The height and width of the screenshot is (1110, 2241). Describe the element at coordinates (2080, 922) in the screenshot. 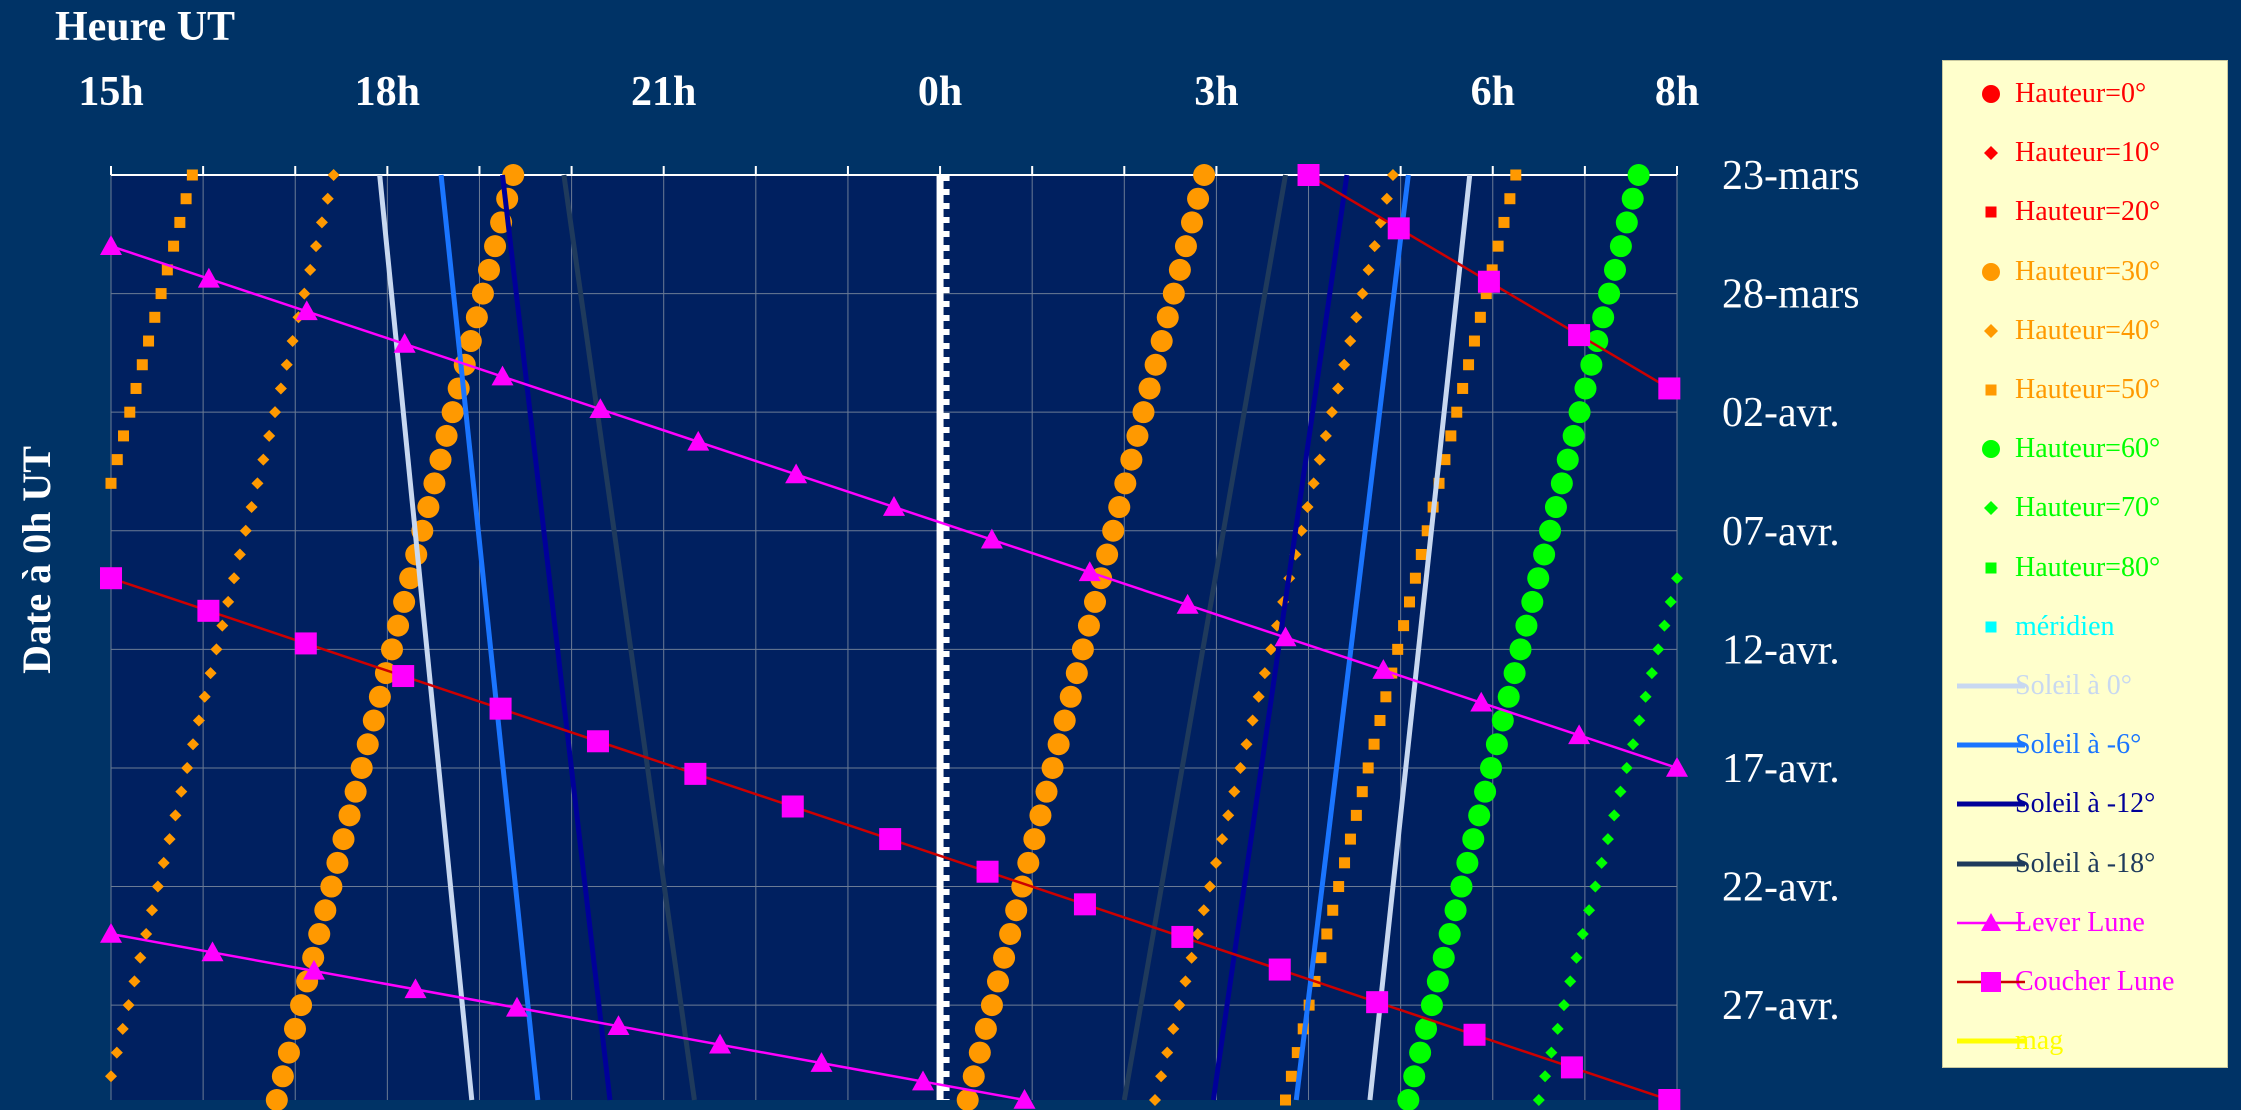

I see `legend-label: Lever Lune` at that location.